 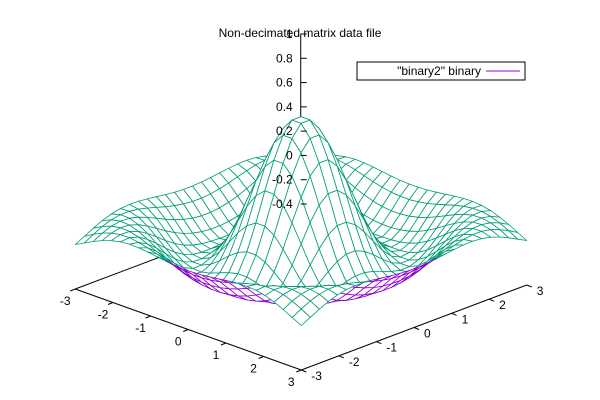 What do you see at coordinates (65, 301) in the screenshot?
I see `x-tick-label: -3` at bounding box center [65, 301].